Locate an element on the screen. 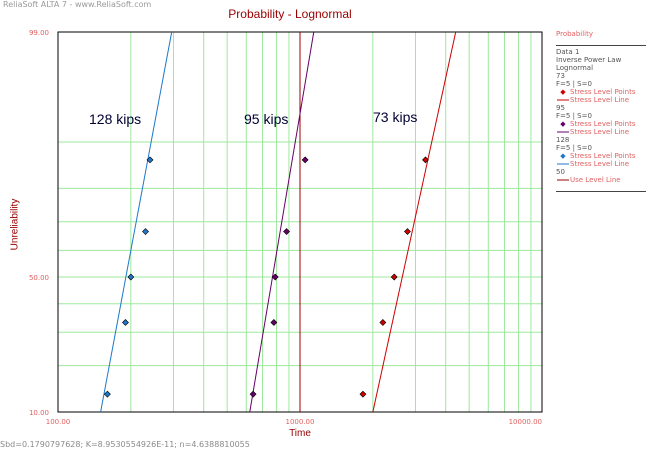 The height and width of the screenshot is (452, 650). legend-stress-128: 128 is located at coordinates (563, 140).